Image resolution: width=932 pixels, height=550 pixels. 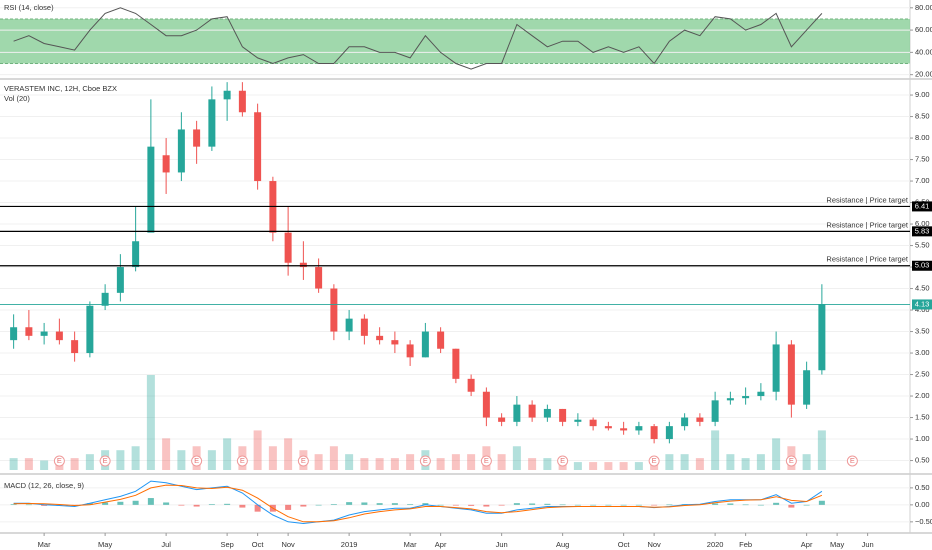 I want to click on x-tick-label: Apr, so click(x=807, y=544).